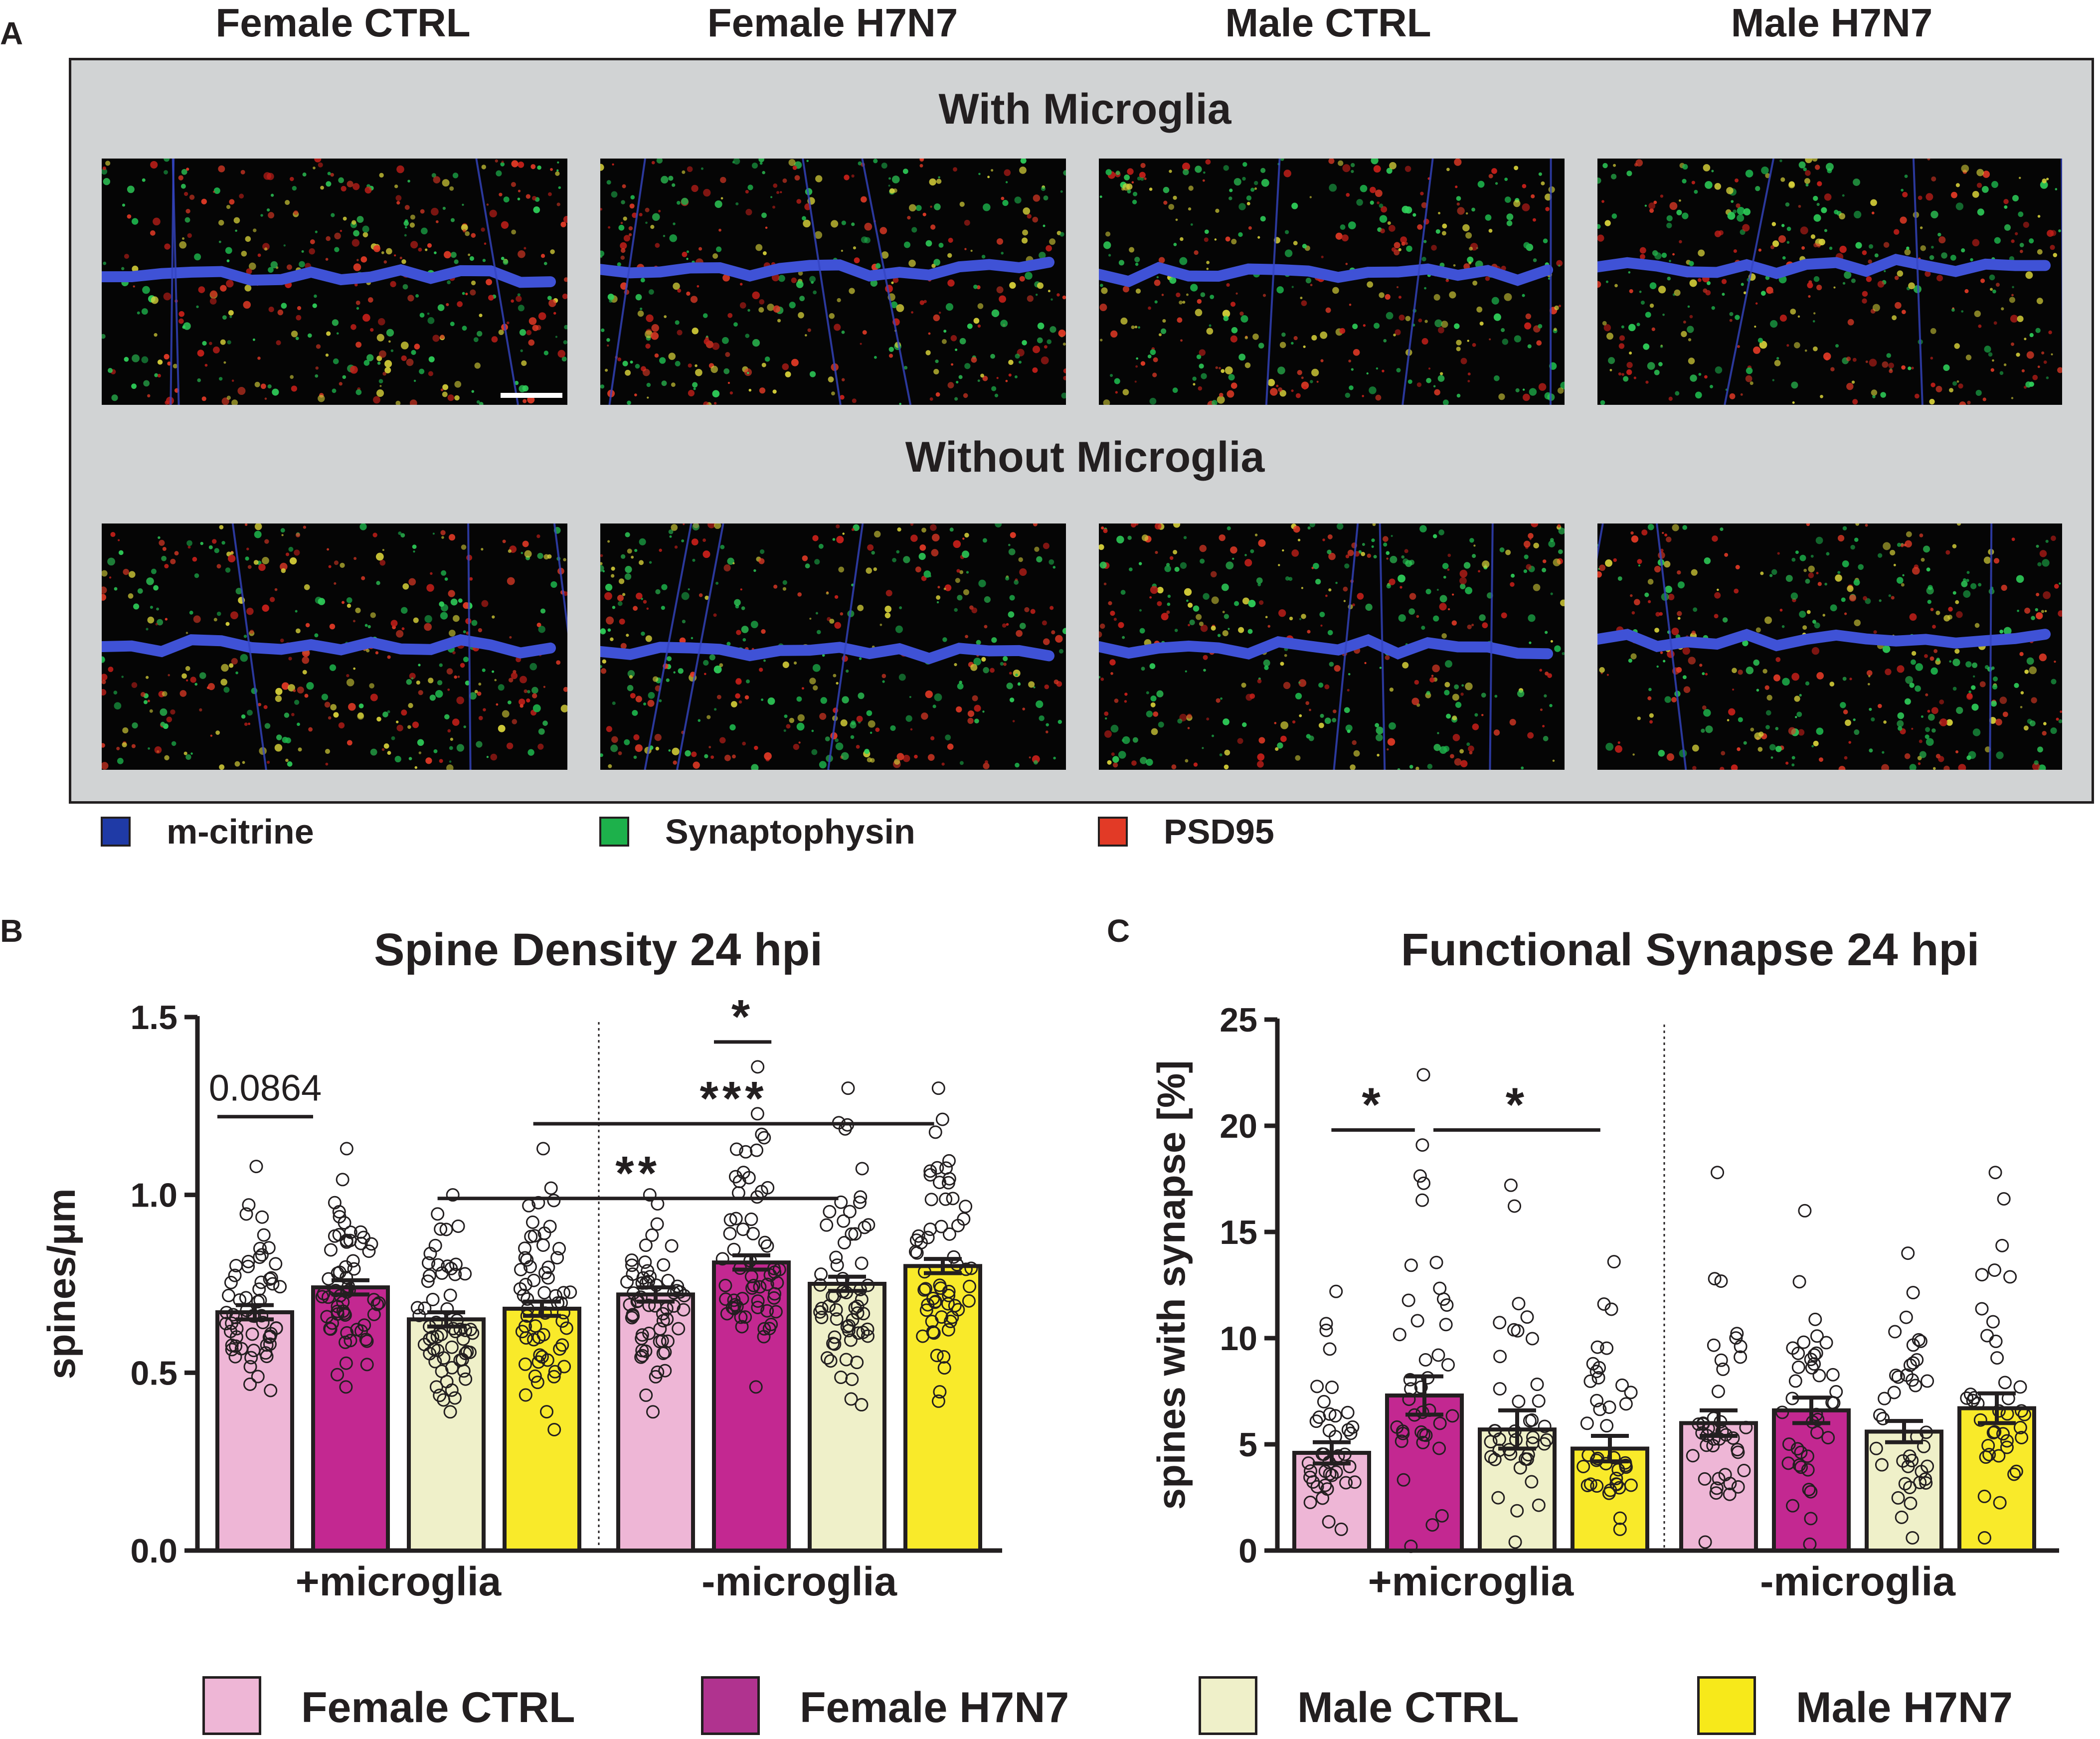 The height and width of the screenshot is (1739, 2100). Describe the element at coordinates (329, 276) in the screenshot. I see `dendrite` at that location.